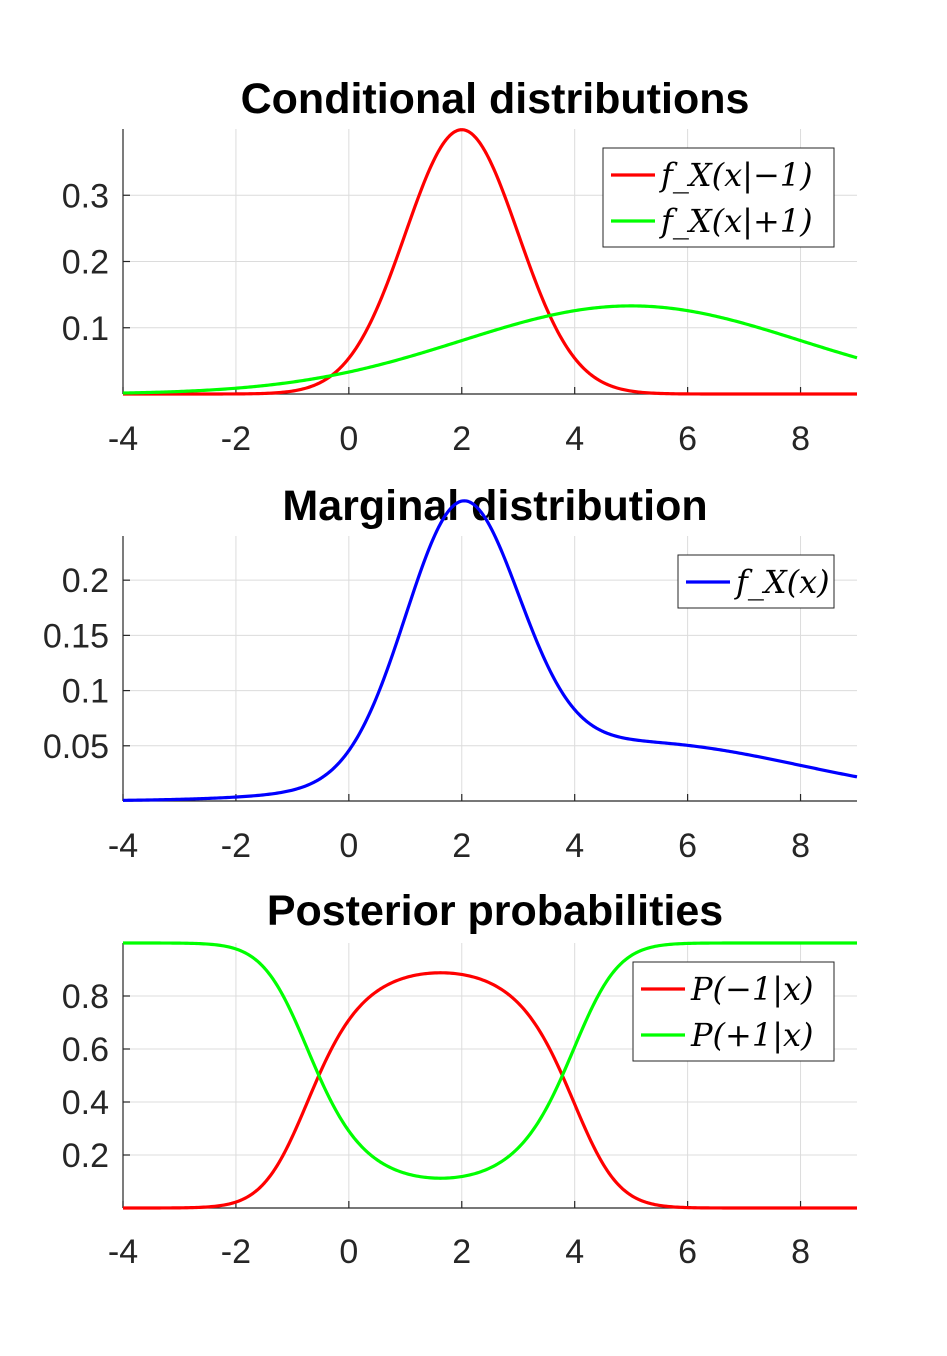 The image size is (947, 1356). What do you see at coordinates (85, 997) in the screenshot?
I see `y-tick-label: 0.8` at bounding box center [85, 997].